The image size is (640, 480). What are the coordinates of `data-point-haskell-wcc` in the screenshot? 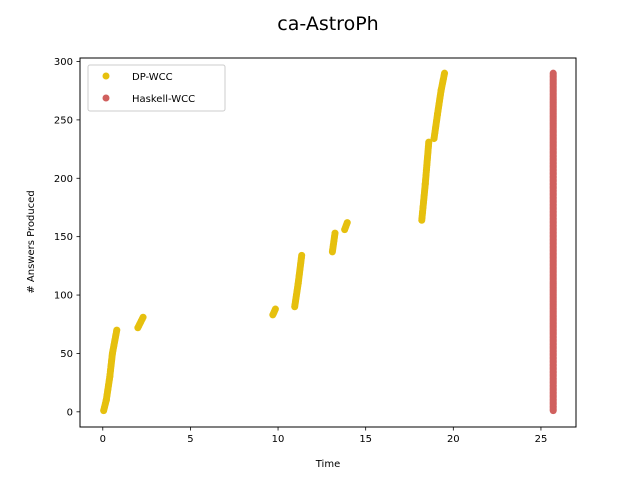 It's located at (553, 73).